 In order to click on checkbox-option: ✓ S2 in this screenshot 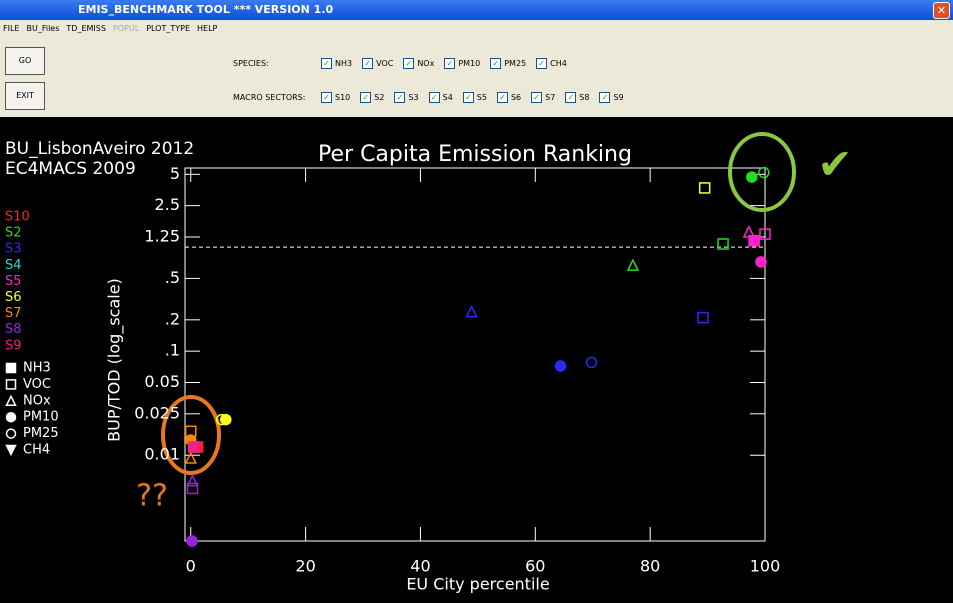, I will do `click(372, 97)`.